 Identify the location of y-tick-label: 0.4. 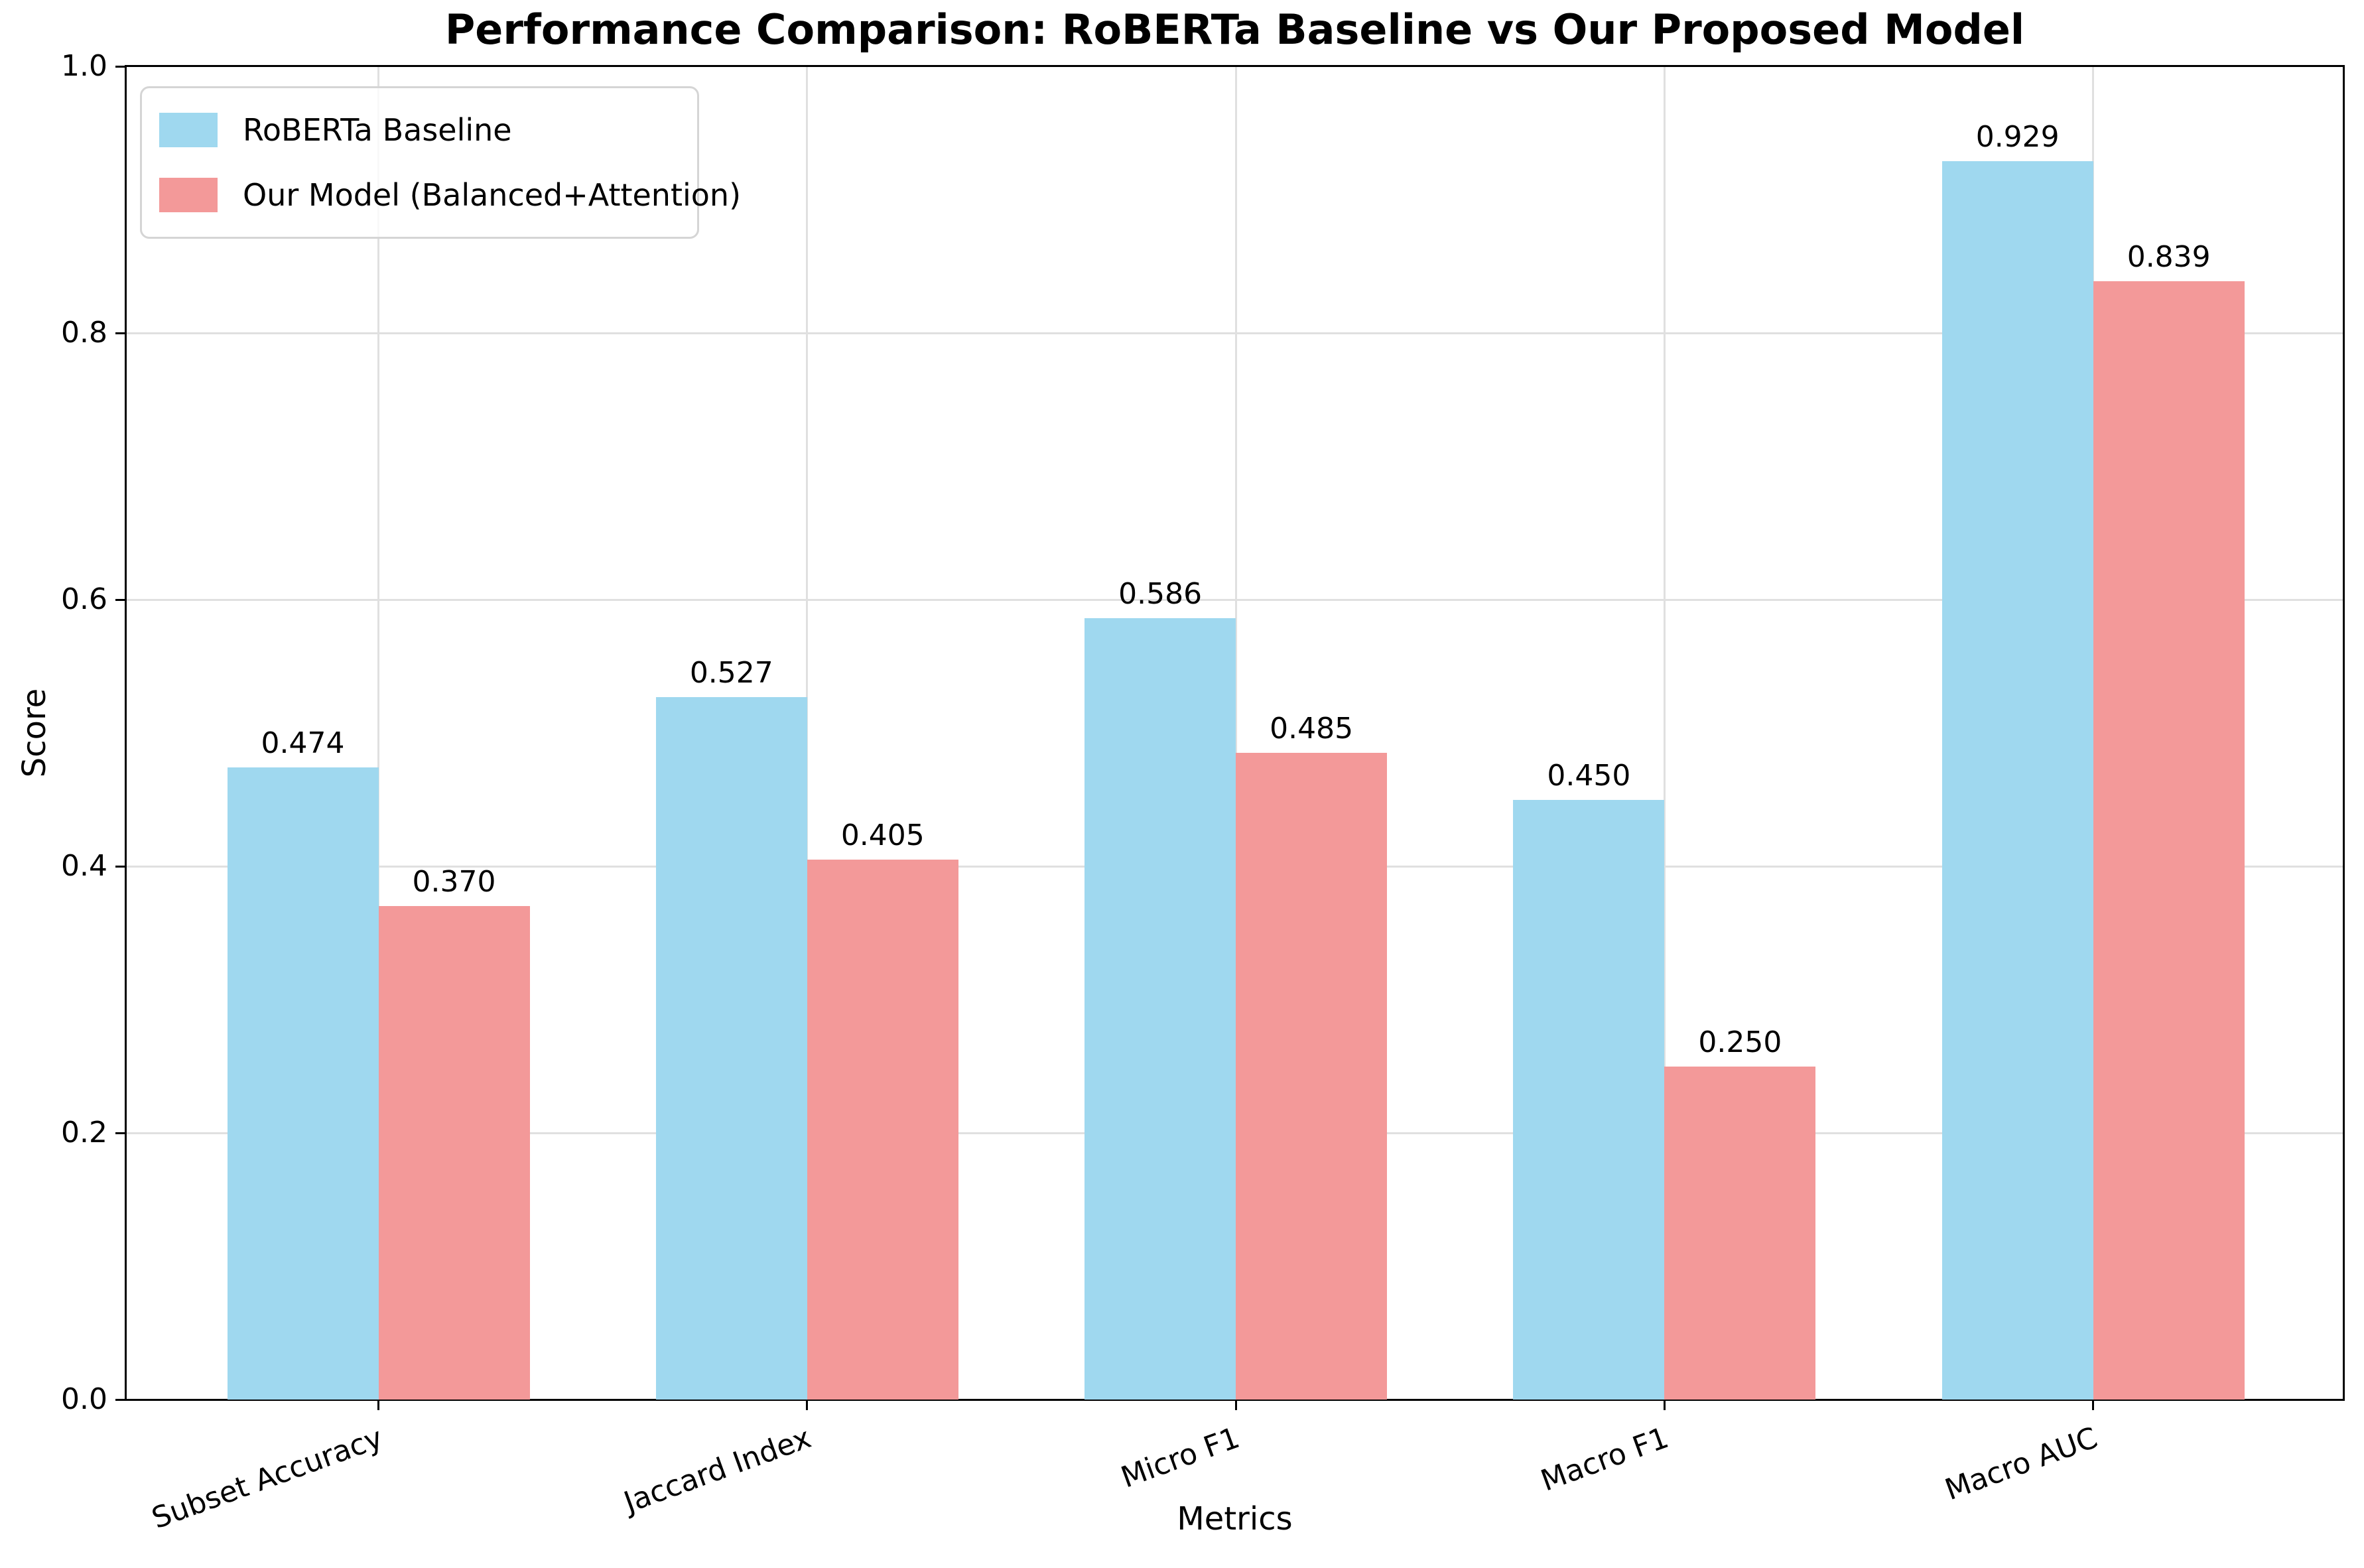
(84, 866).